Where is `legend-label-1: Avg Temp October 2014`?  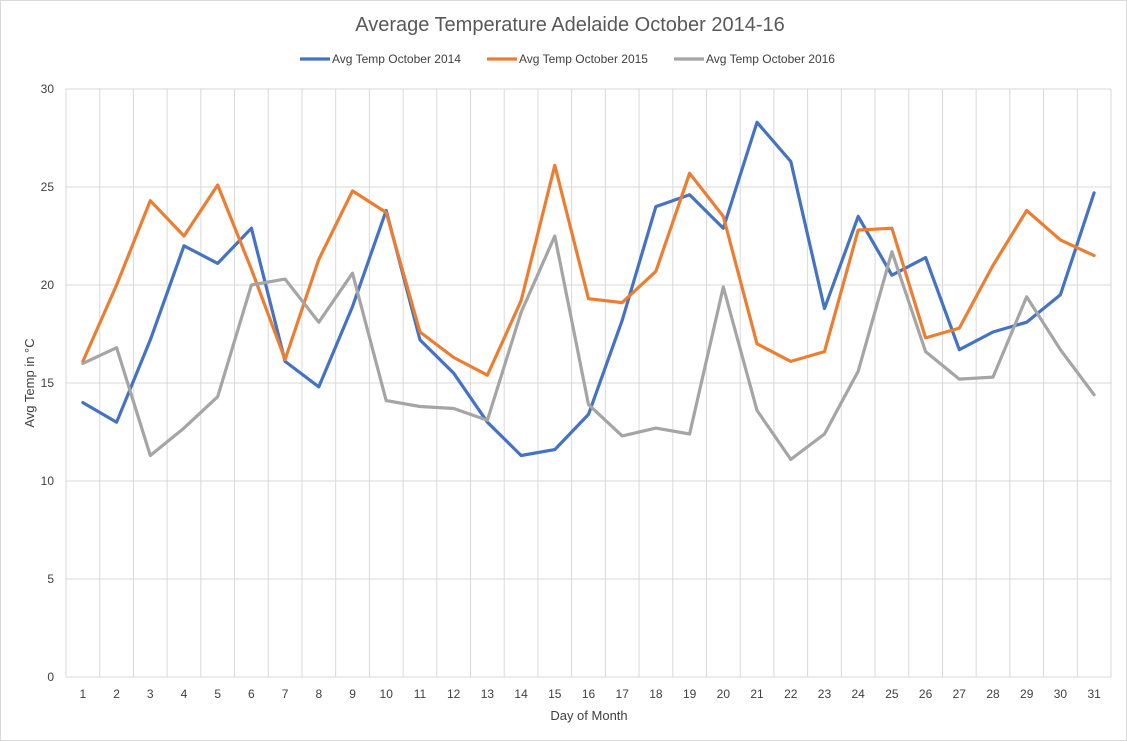
legend-label-1: Avg Temp October 2014 is located at coordinates (396, 59).